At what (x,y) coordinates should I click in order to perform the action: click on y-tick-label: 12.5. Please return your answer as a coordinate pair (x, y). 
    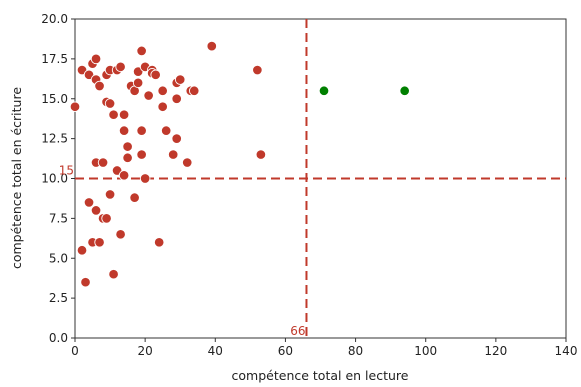
    Looking at the image, I should click on (54, 139).